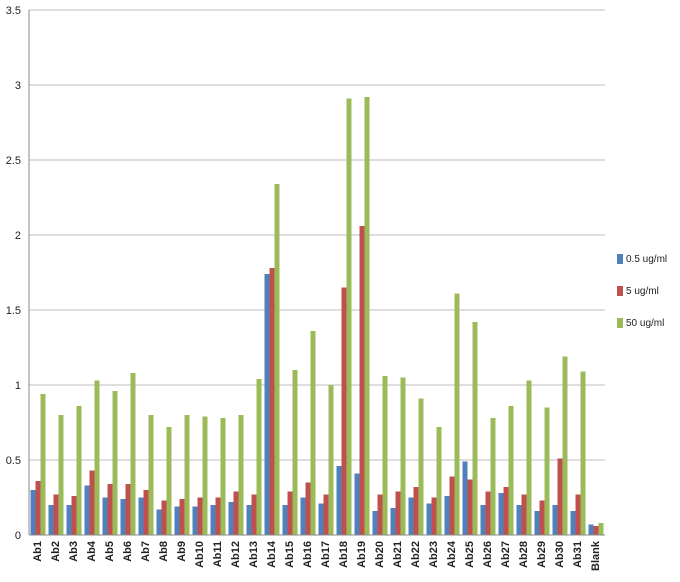  What do you see at coordinates (18, 536) in the screenshot?
I see `y-tick-label: 0` at bounding box center [18, 536].